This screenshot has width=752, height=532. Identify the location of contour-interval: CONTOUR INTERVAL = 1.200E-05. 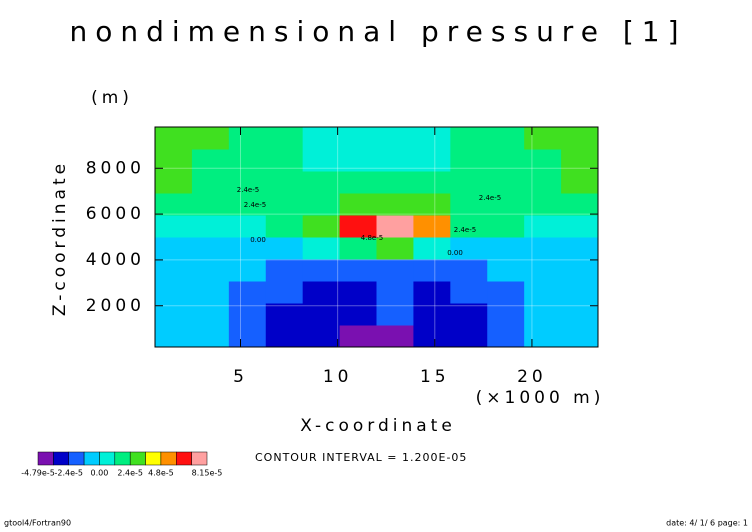
(361, 457).